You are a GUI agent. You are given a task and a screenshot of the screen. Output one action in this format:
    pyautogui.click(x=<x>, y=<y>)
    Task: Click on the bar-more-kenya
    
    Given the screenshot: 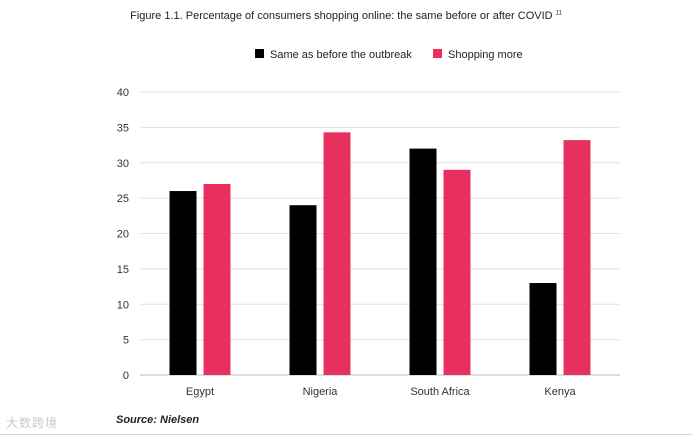 What is the action you would take?
    pyautogui.click(x=577, y=257)
    